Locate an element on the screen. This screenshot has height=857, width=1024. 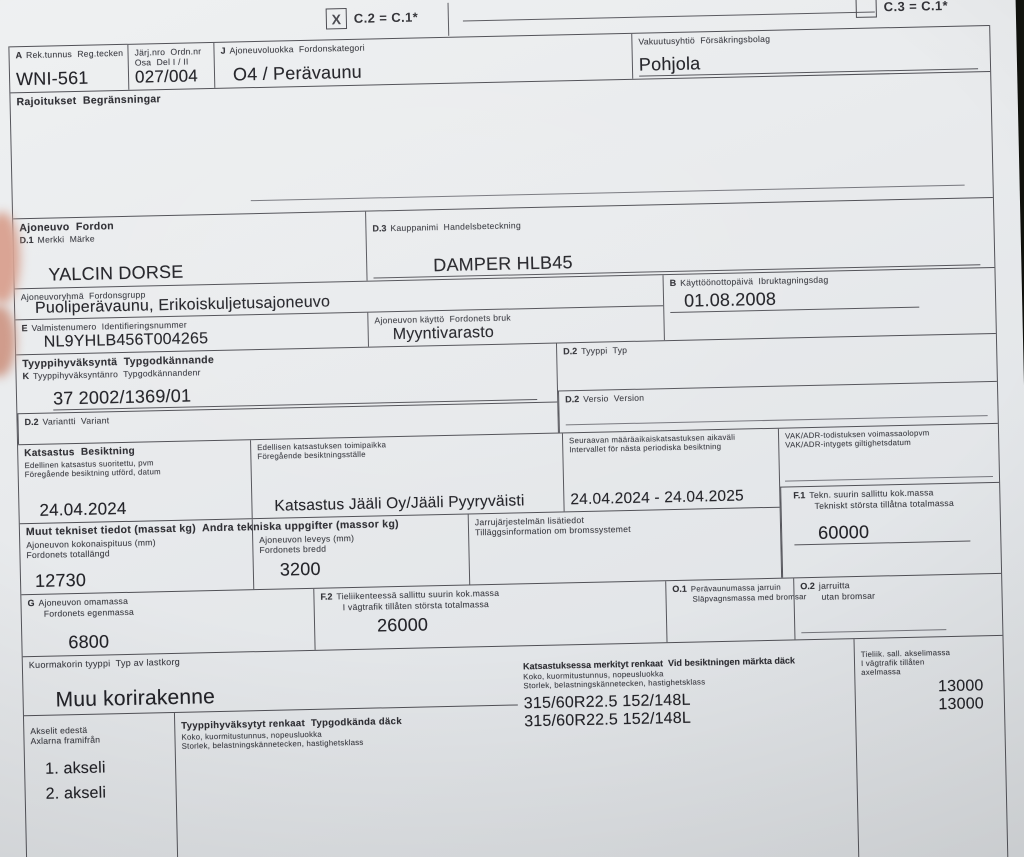
label-o1-2: Släpvagnsmassa med bromsar is located at coordinates (749, 597).